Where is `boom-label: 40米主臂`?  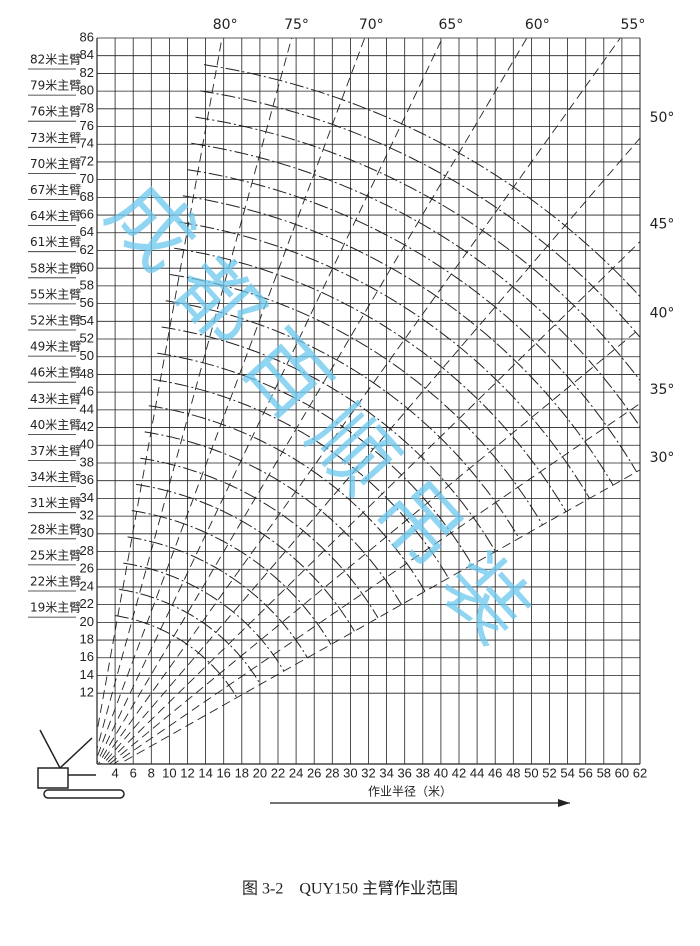
boom-label: 40米主臂 is located at coordinates (55, 425).